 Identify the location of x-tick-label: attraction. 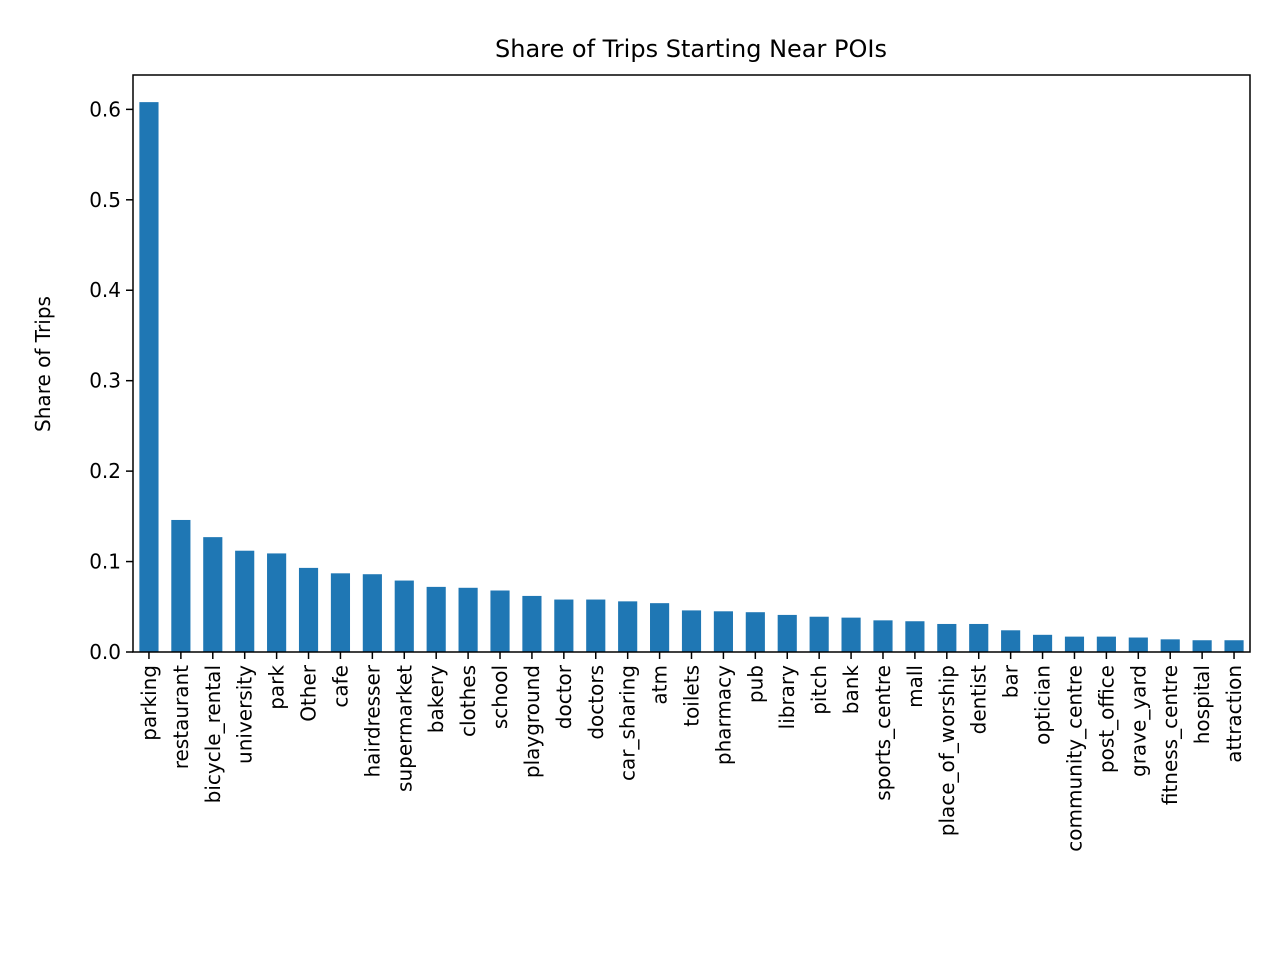
(1234, 714).